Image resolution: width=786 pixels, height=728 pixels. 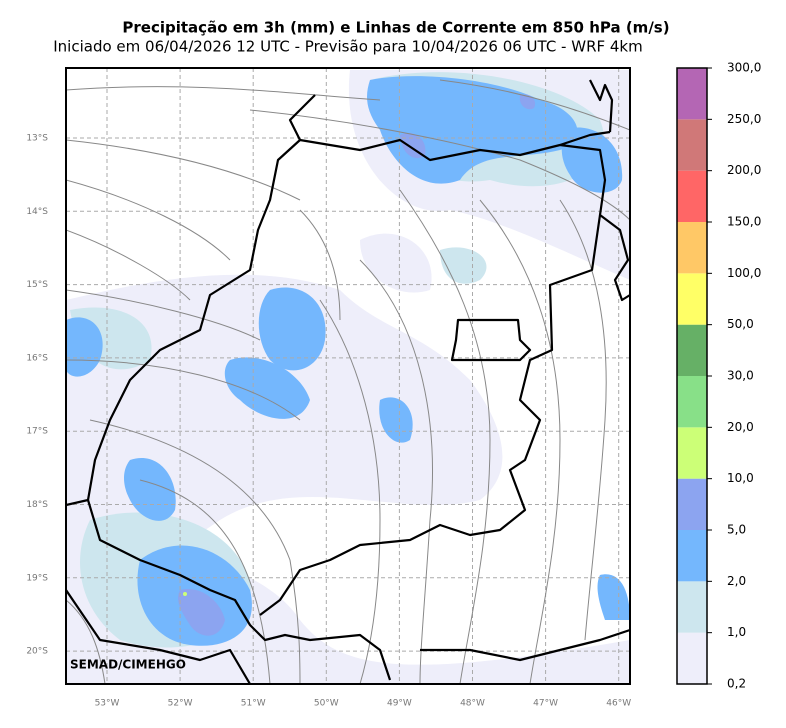 What do you see at coordinates (37, 358) in the screenshot?
I see `lat-label: 16°S` at bounding box center [37, 358].